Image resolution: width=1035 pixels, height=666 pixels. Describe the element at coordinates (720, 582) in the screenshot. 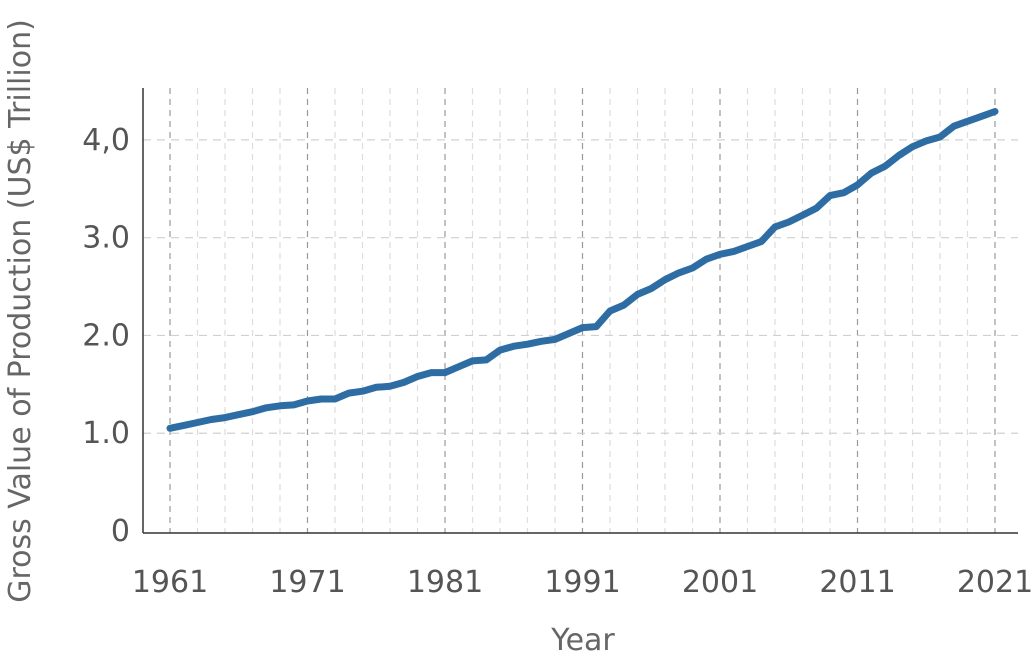

I see `x-tick-label: 2001` at that location.